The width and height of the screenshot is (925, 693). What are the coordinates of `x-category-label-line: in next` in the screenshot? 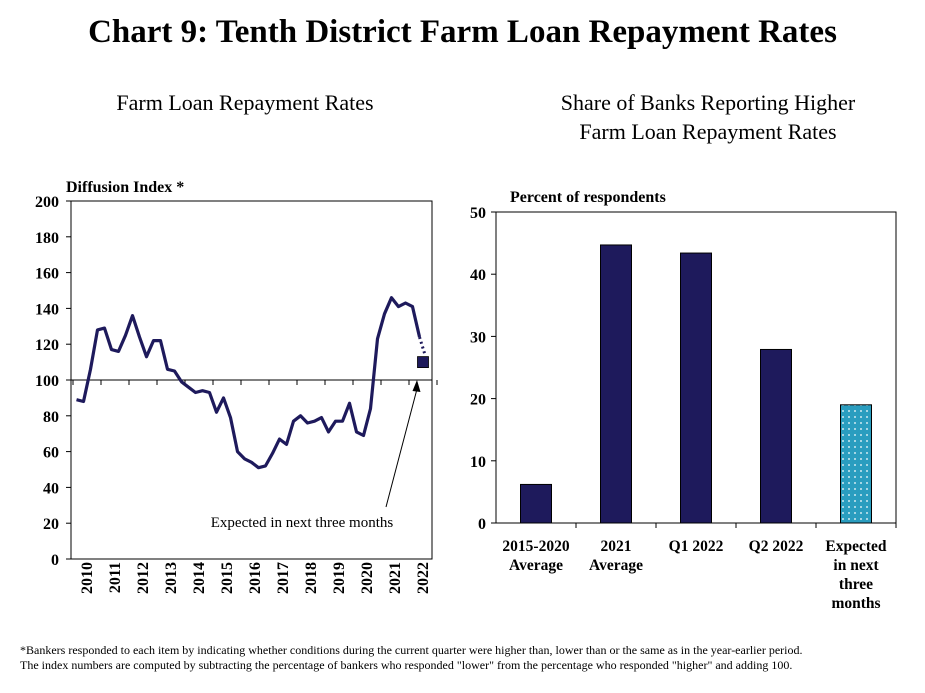 It's located at (856, 565).